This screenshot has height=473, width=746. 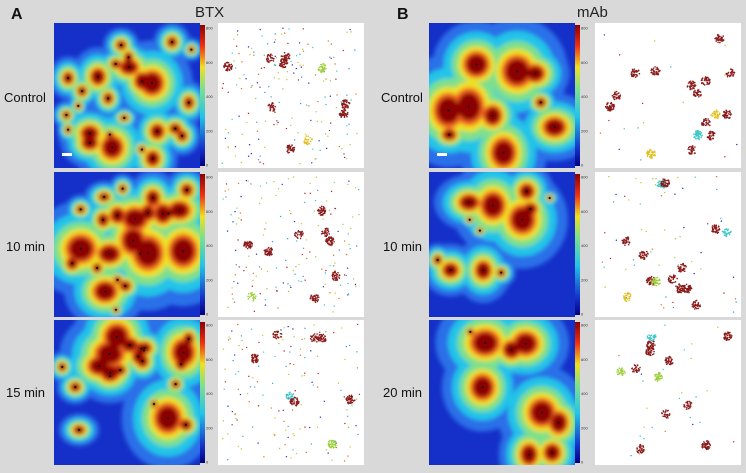 I want to click on panel-b-title: mAb, so click(x=592, y=12).